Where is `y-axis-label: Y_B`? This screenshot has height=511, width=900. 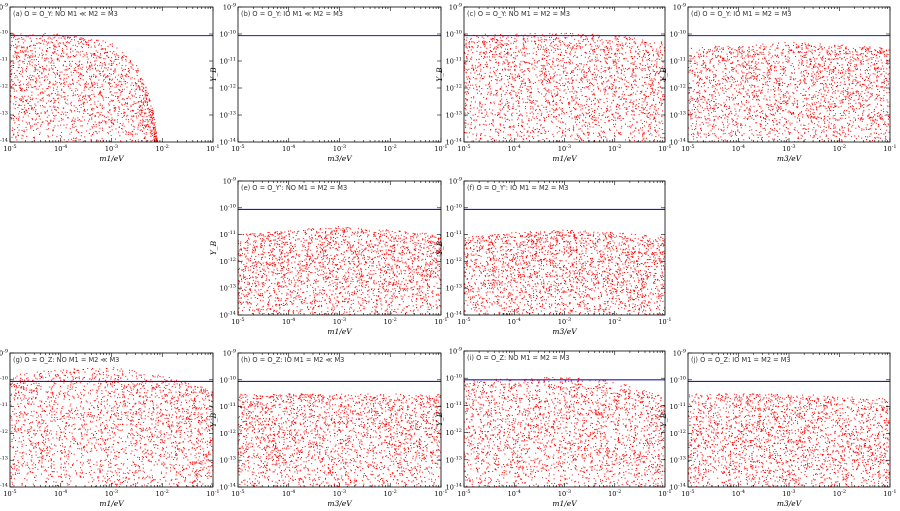 y-axis-label: Y_B is located at coordinates (213, 74).